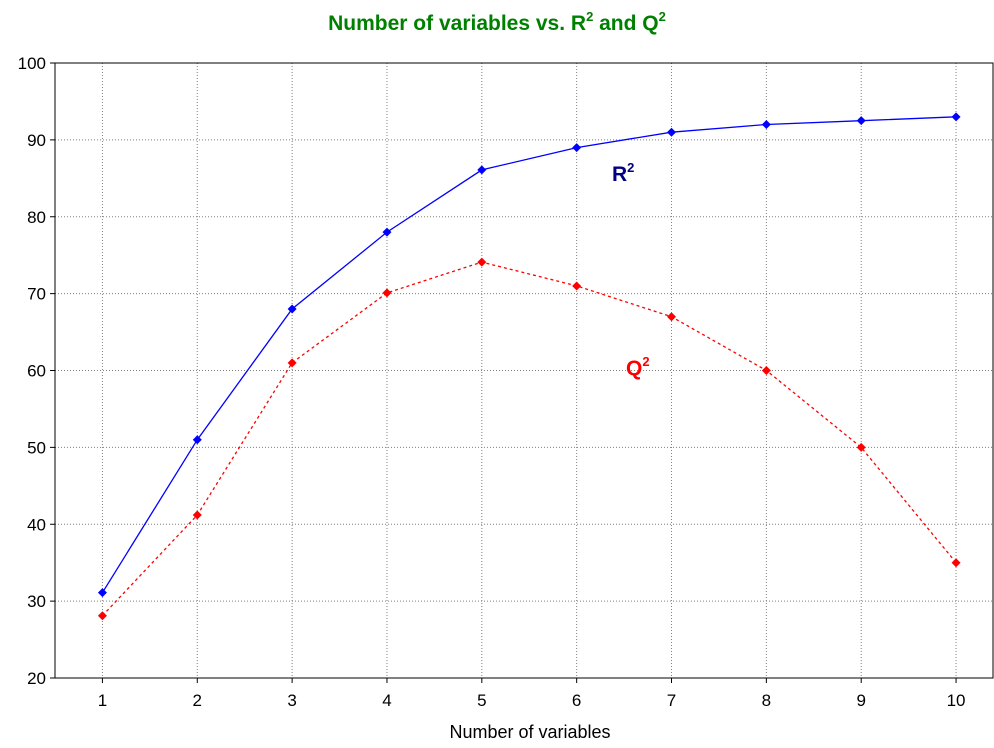 This screenshot has height=748, width=994. I want to click on x-tick-label: 8, so click(766, 700).